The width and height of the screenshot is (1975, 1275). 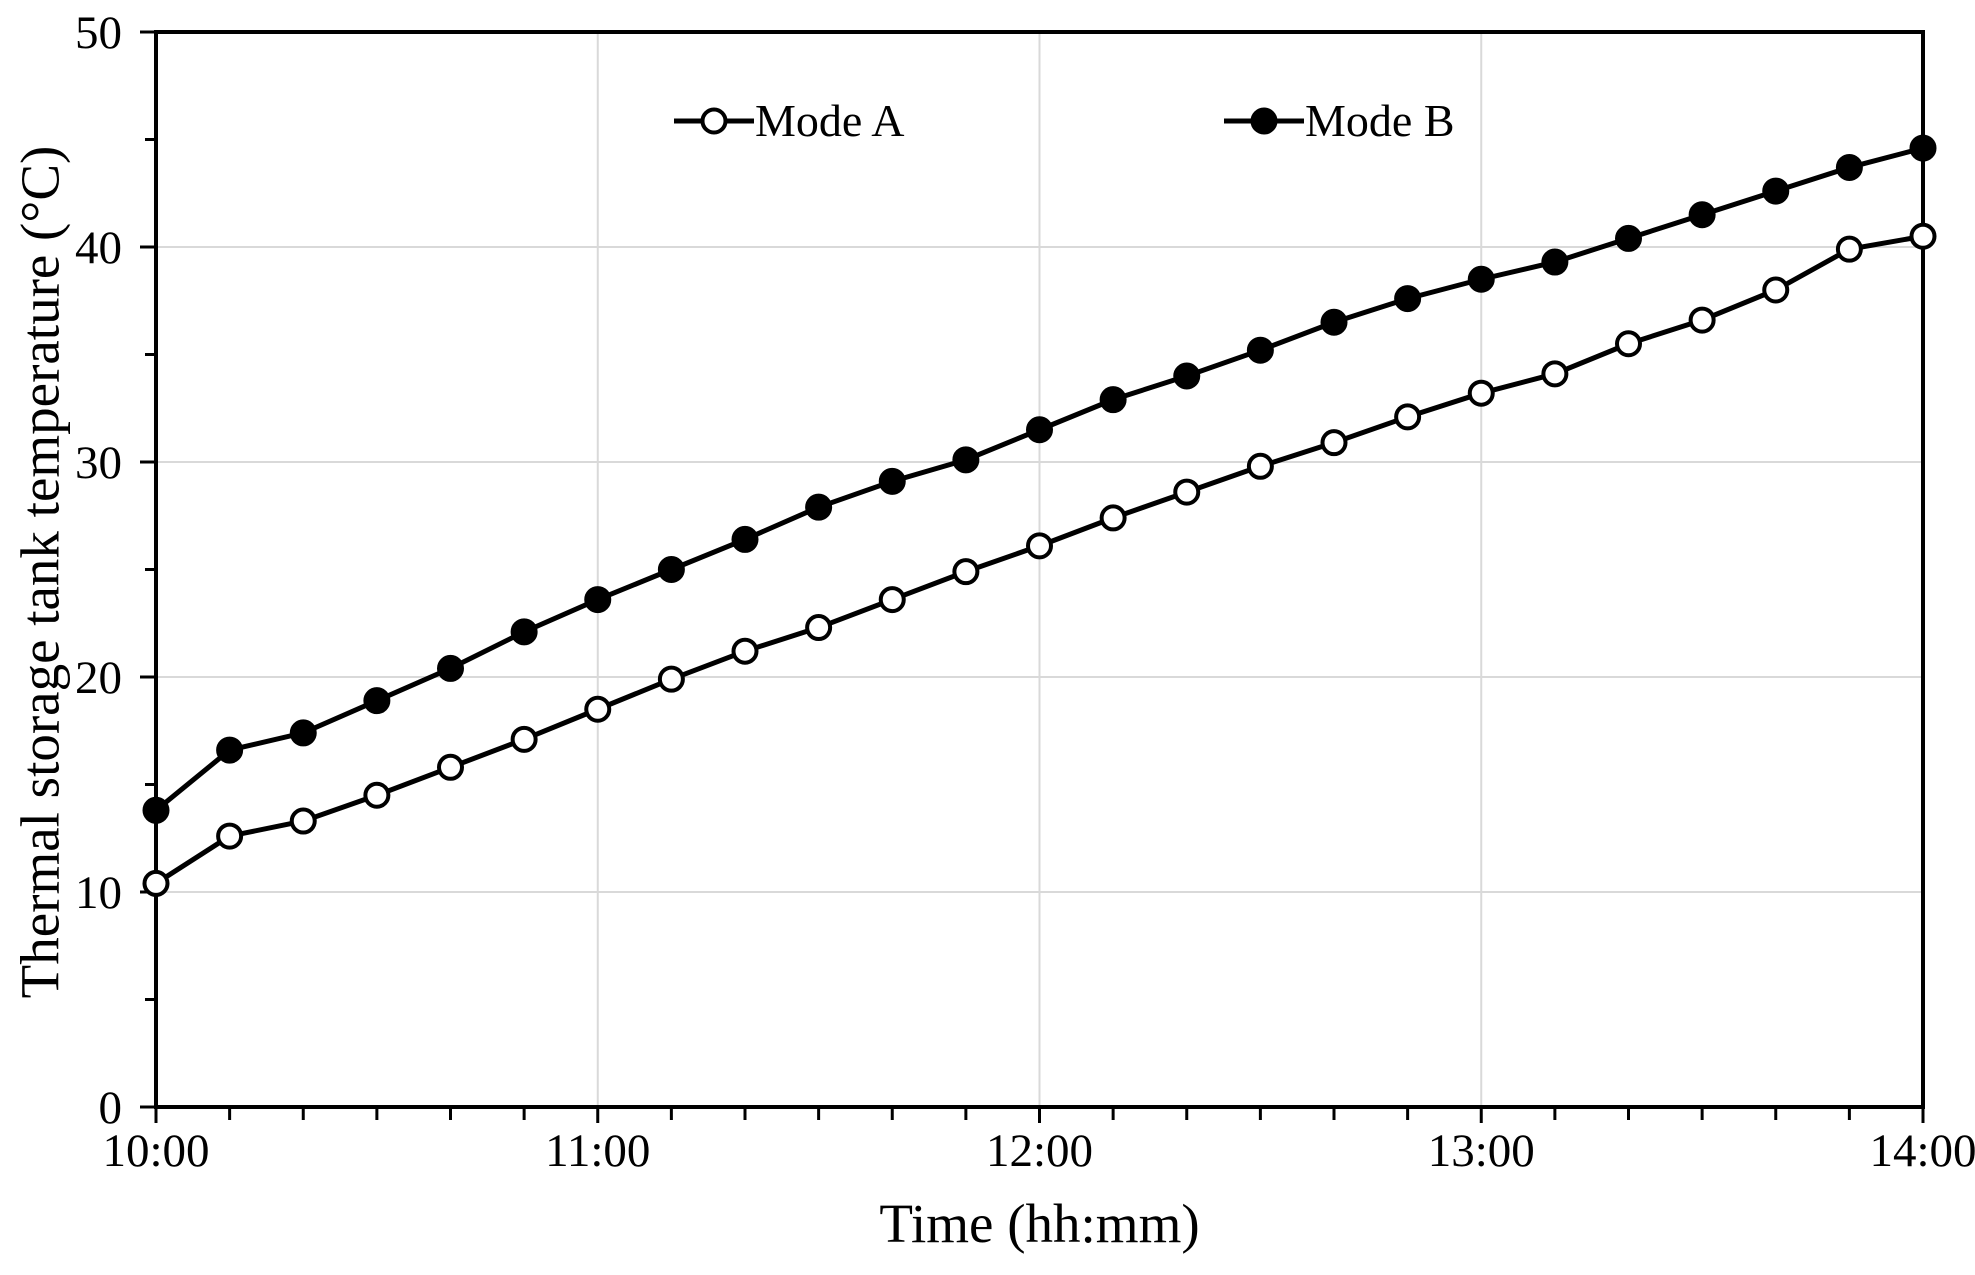 I want to click on x-tick-label: 11:00, so click(x=597, y=1151).